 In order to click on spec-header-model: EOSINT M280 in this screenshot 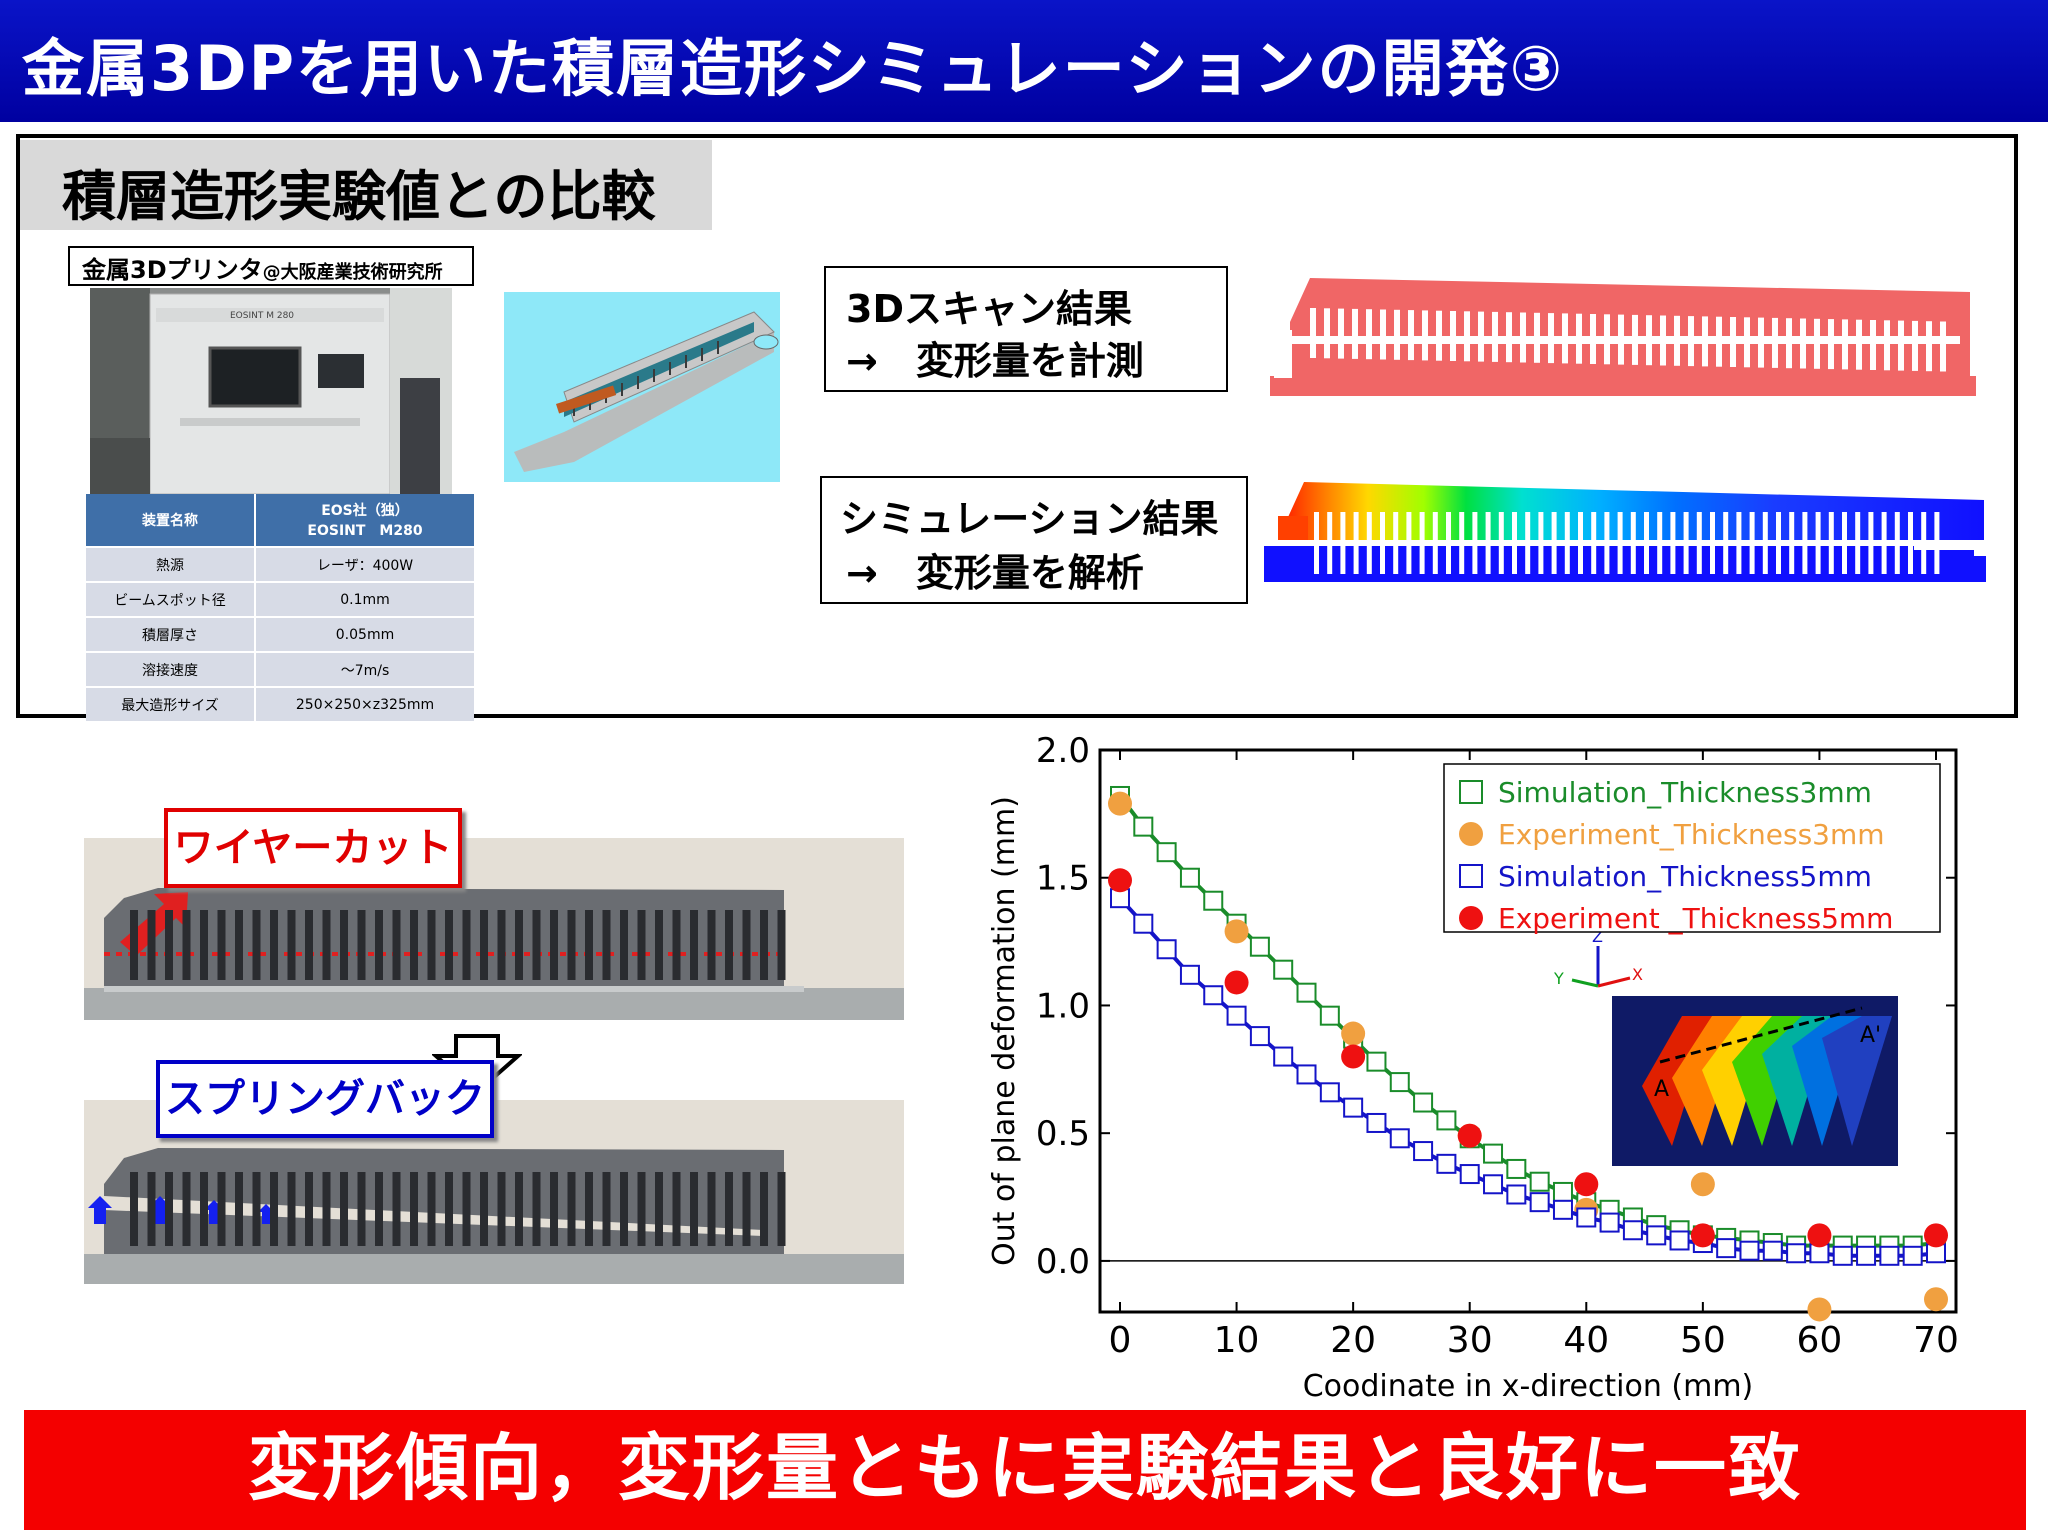, I will do `click(365, 531)`.